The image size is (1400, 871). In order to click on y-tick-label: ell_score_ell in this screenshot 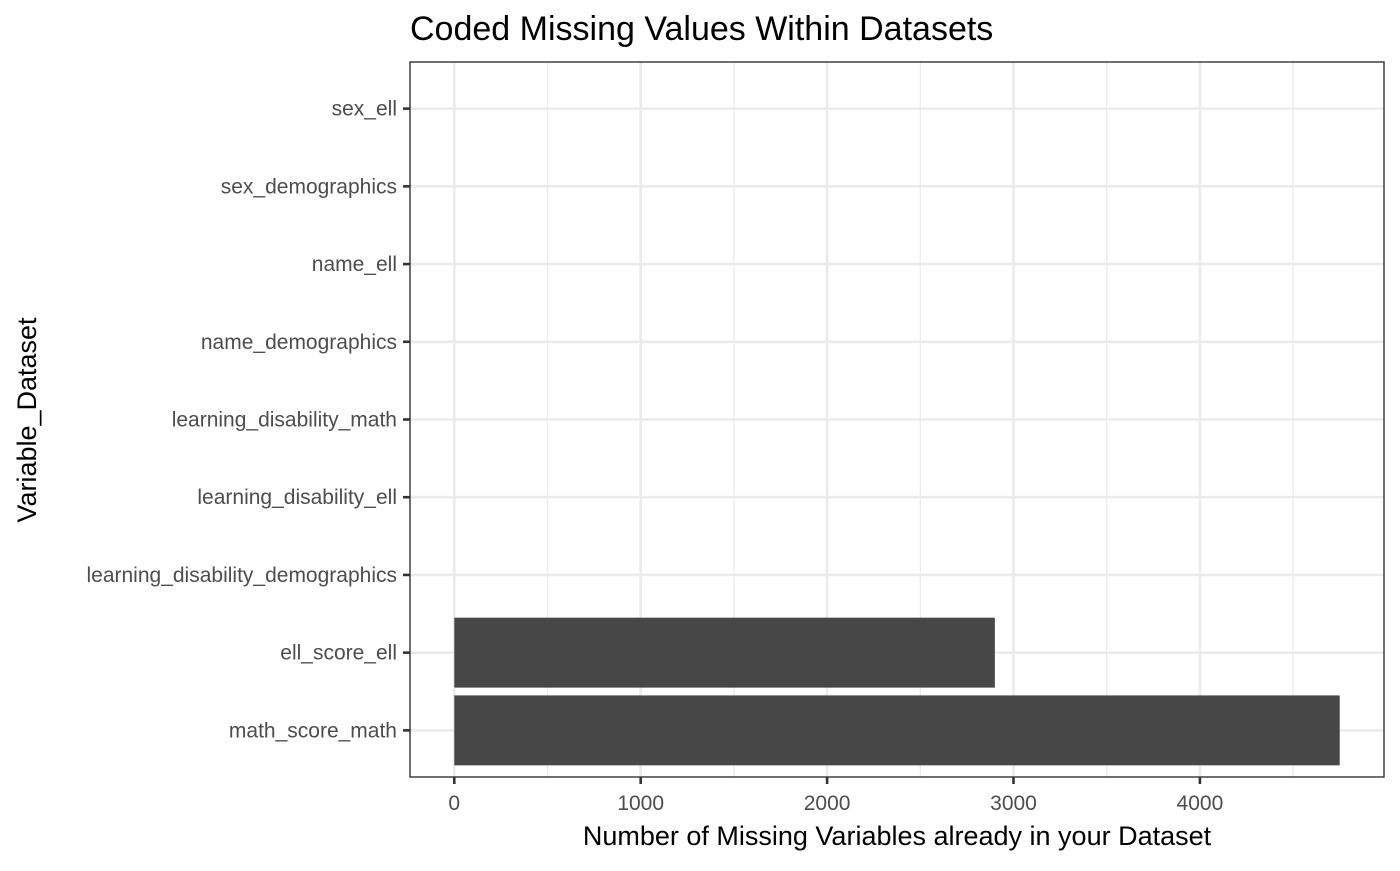, I will do `click(338, 653)`.